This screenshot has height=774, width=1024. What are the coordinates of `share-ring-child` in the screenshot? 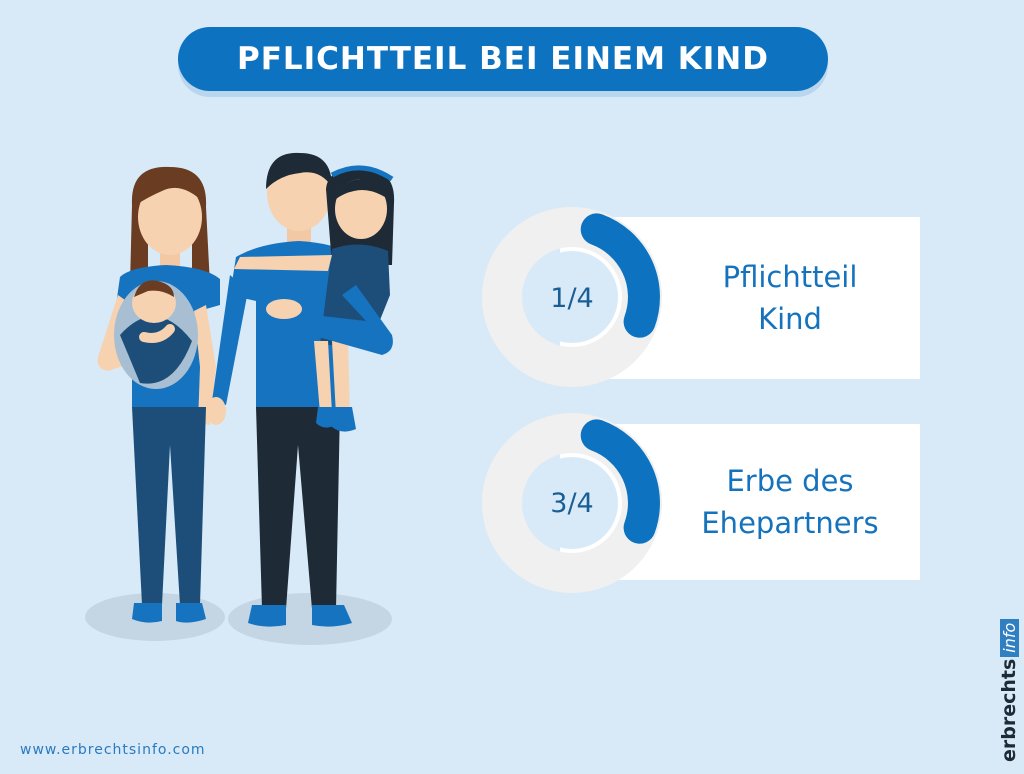 It's located at (572, 297).